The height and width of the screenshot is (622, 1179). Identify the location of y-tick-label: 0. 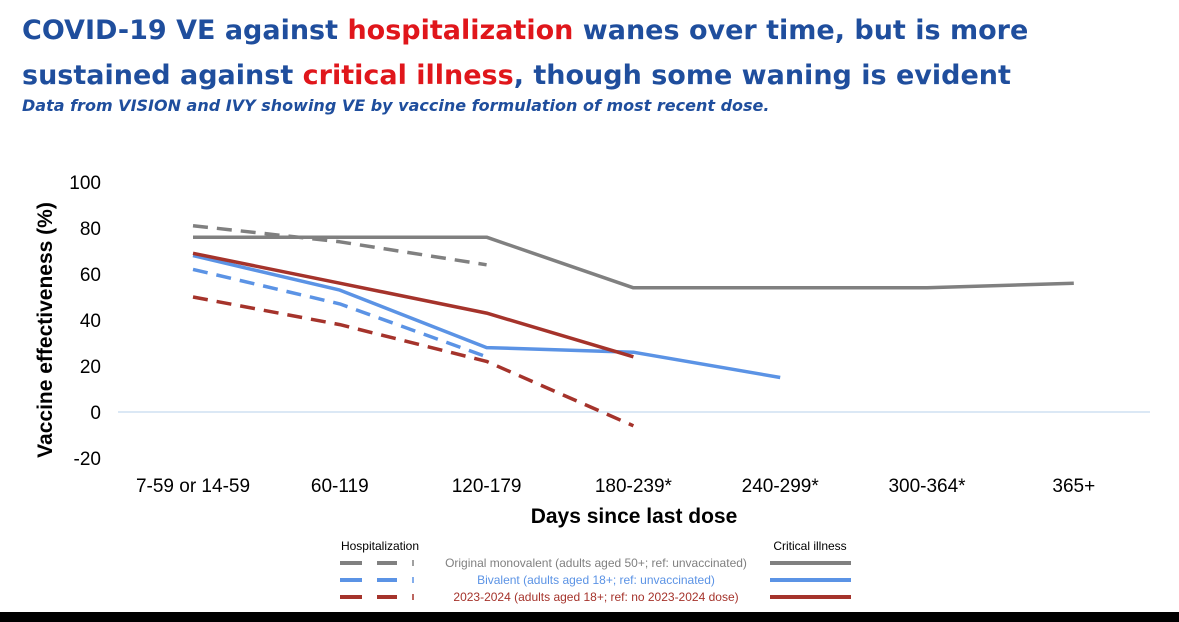
(95, 413).